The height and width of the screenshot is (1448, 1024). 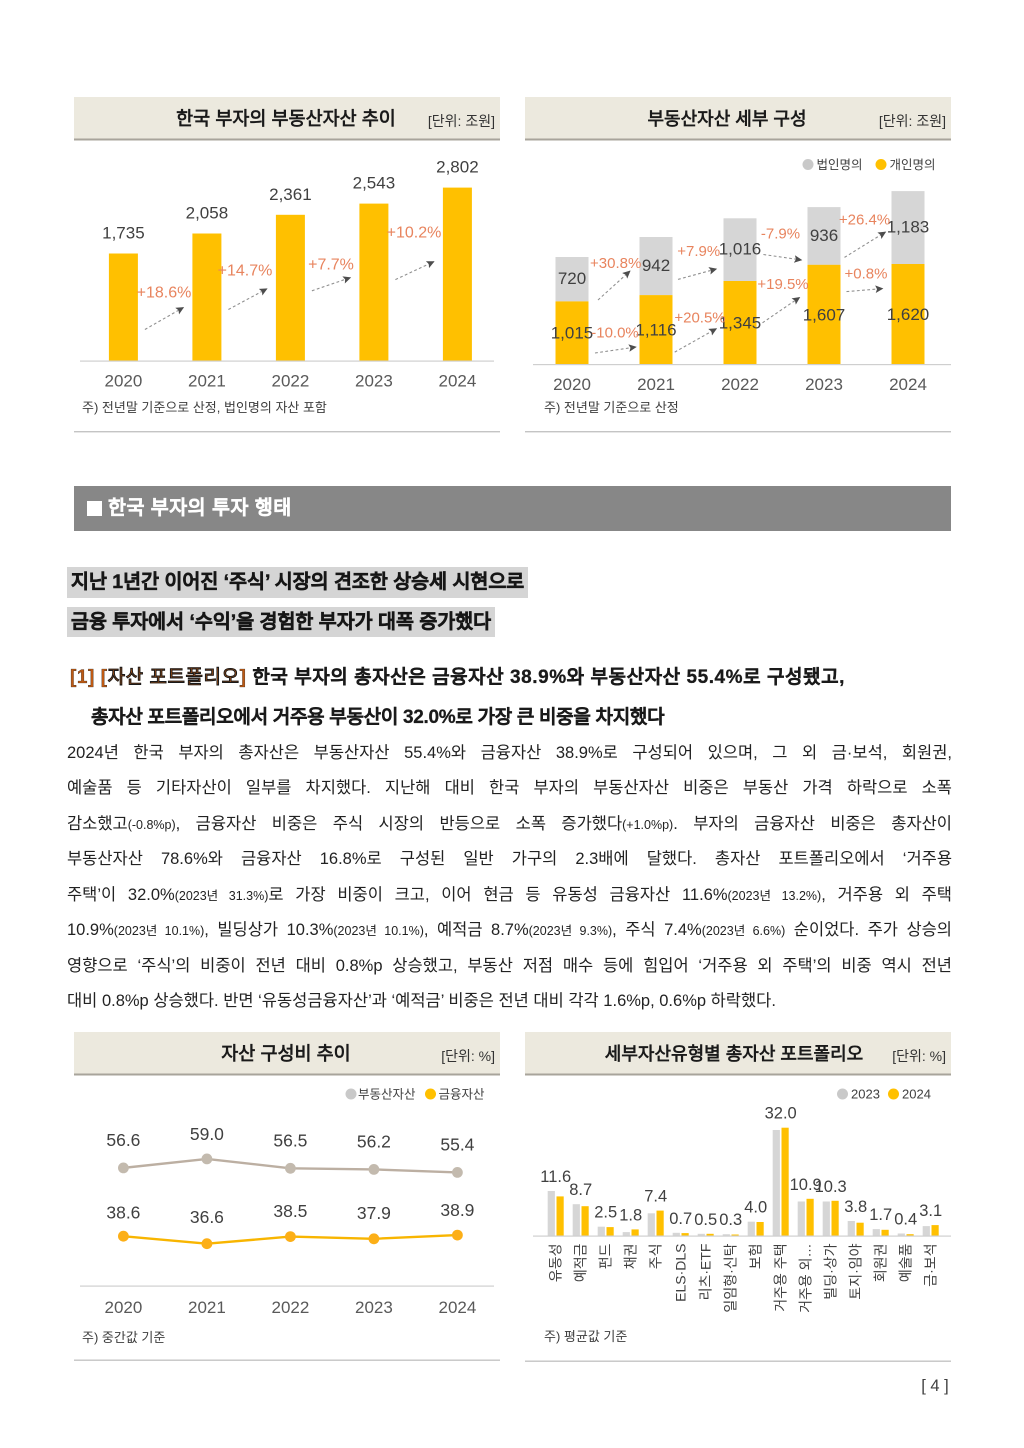 What do you see at coordinates (856, 1271) in the screenshot?
I see `svg-text: 토지·임야` at bounding box center [856, 1271].